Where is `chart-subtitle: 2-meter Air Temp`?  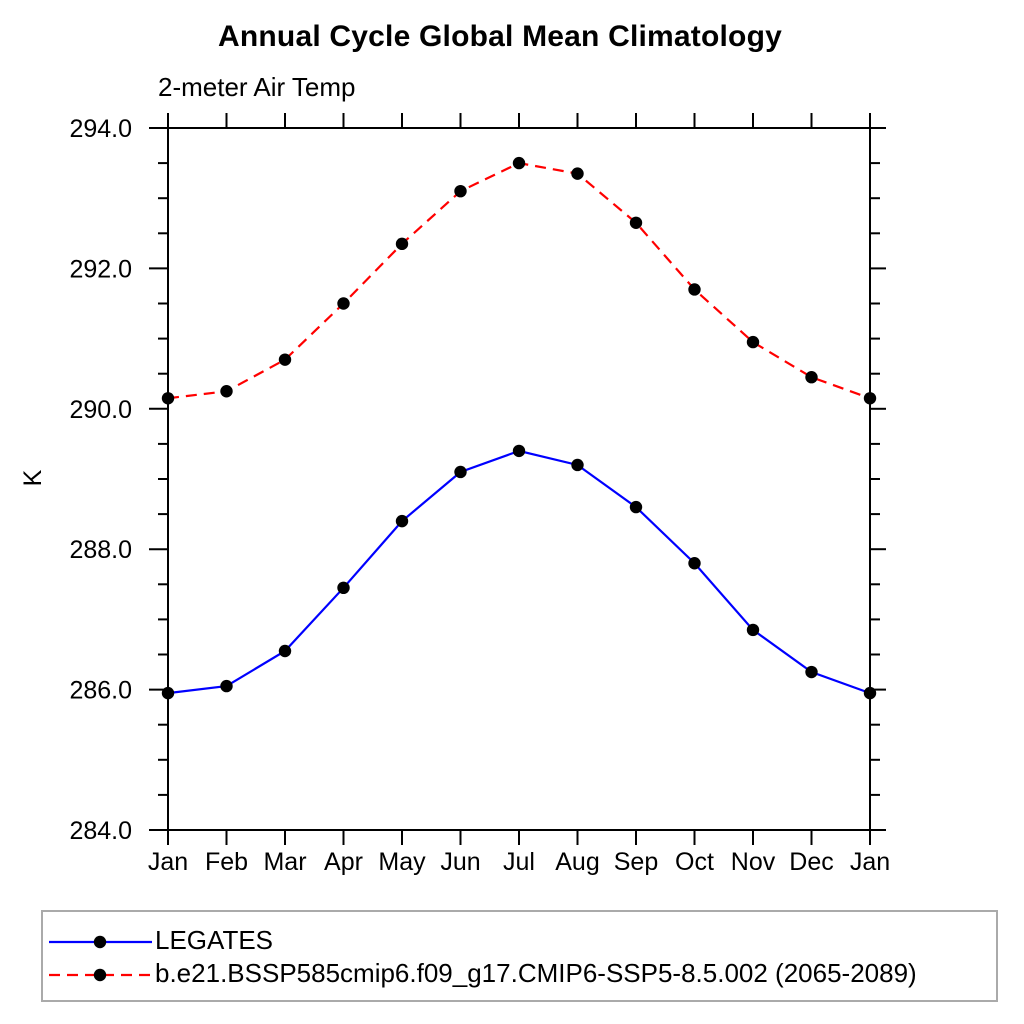 chart-subtitle: 2-meter Air Temp is located at coordinates (257, 87).